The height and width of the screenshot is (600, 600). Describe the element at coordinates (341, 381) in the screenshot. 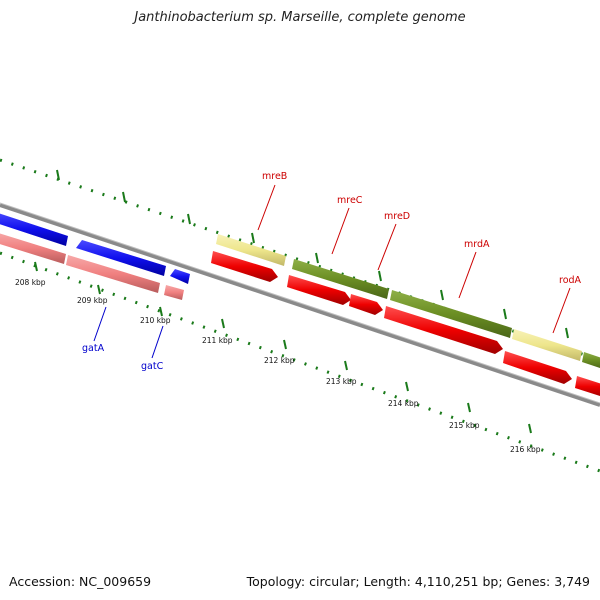

I see `tick-label-213: 213 kbp` at that location.